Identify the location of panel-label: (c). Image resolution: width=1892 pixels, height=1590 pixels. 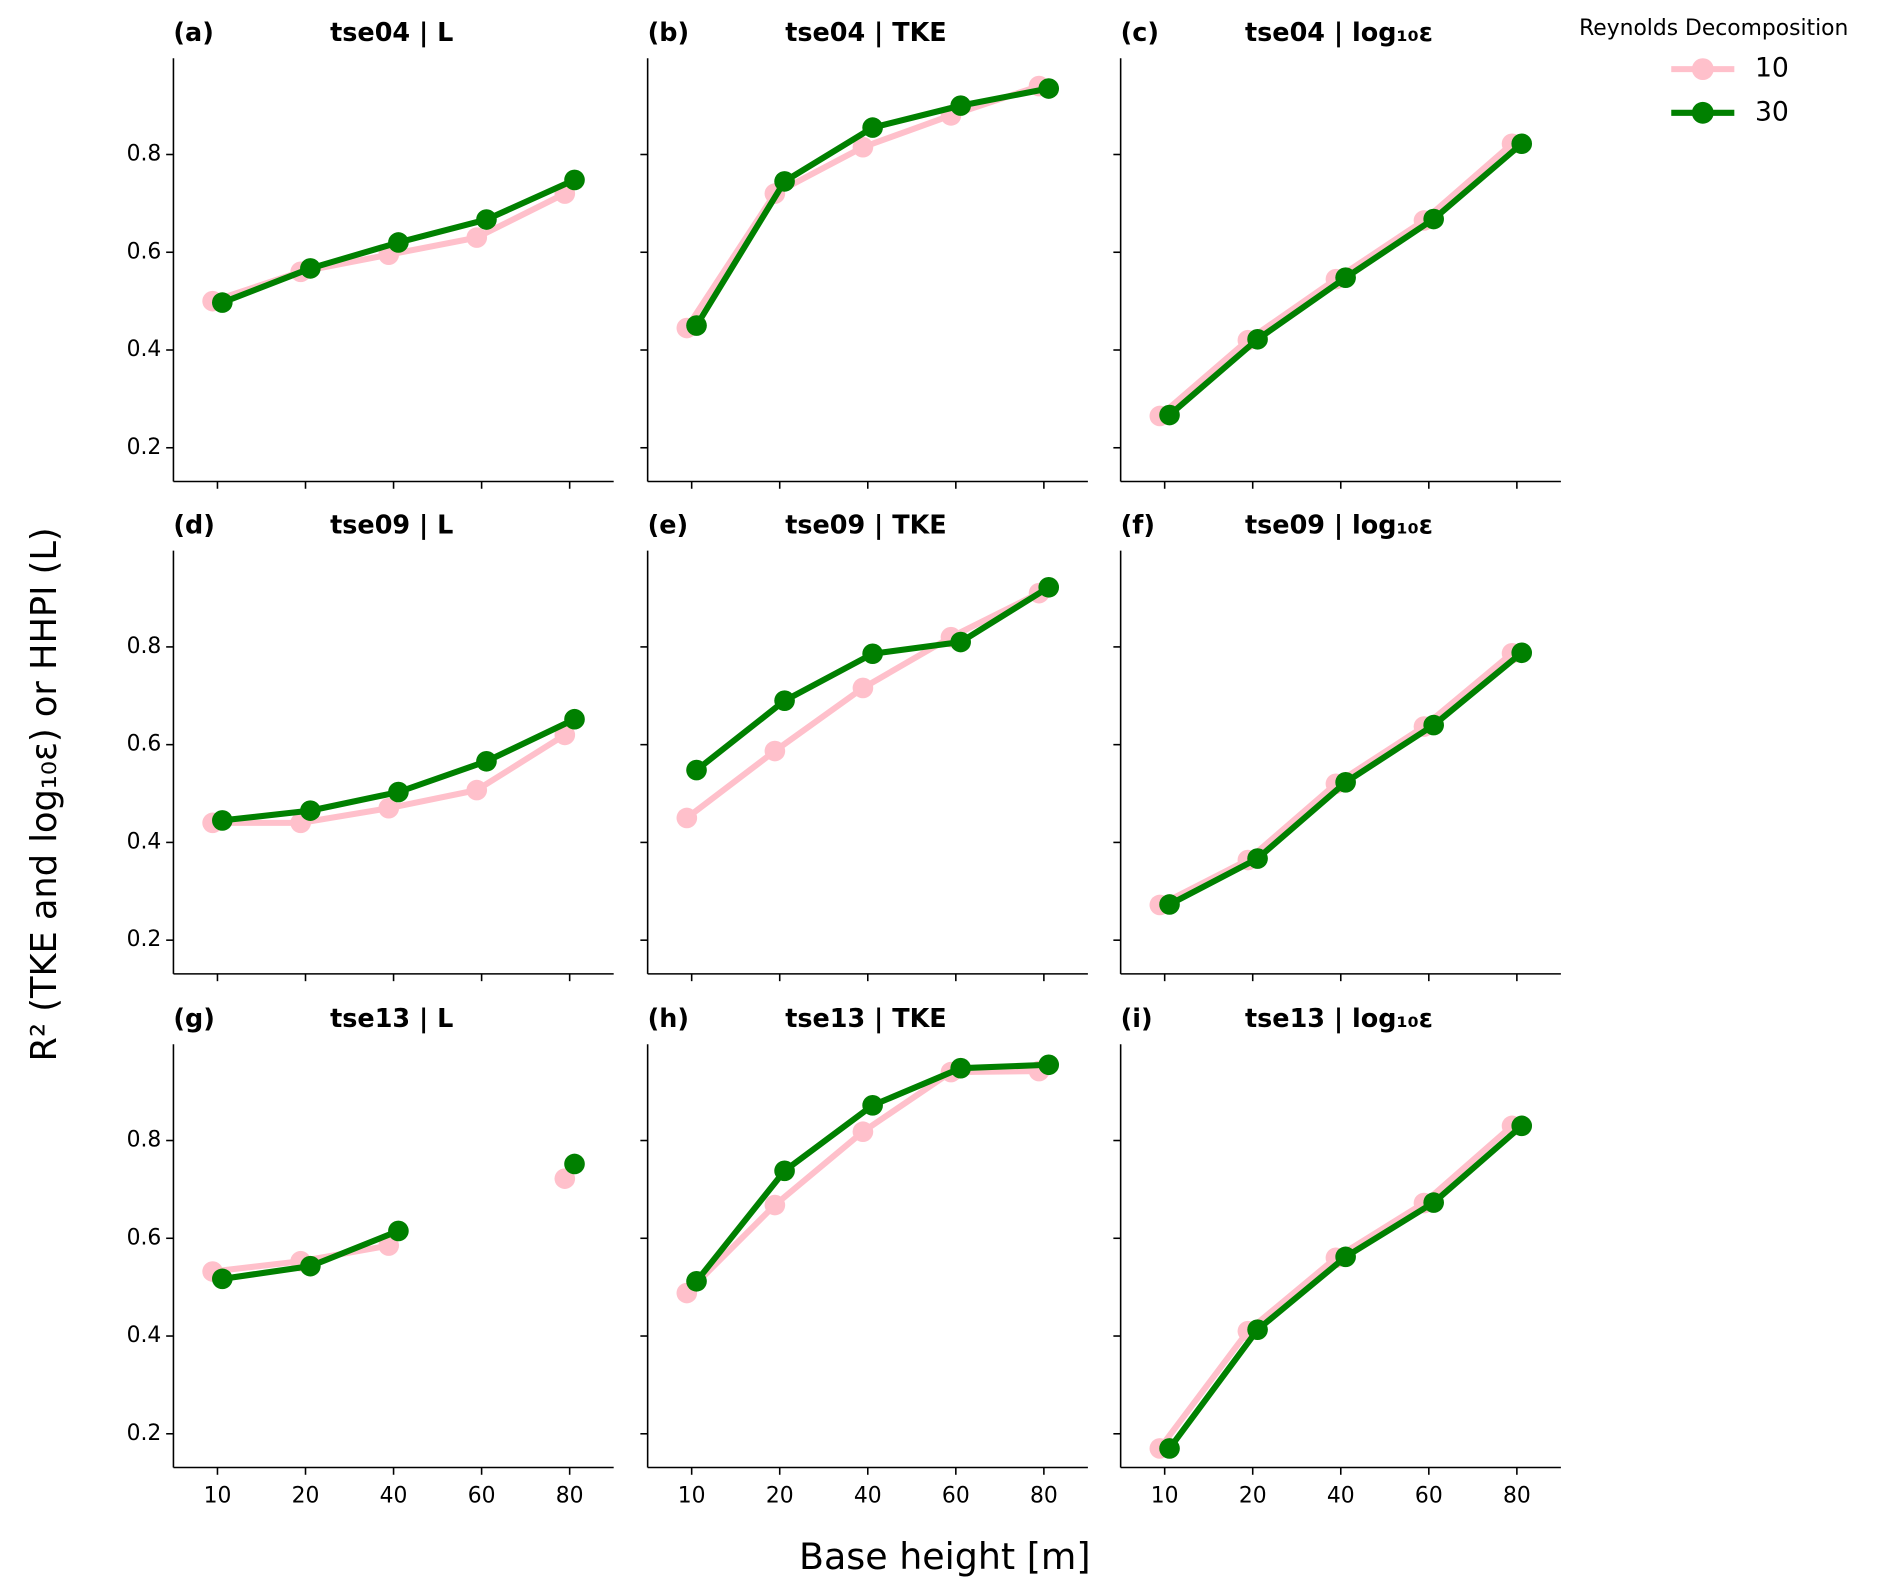
(1140, 33).